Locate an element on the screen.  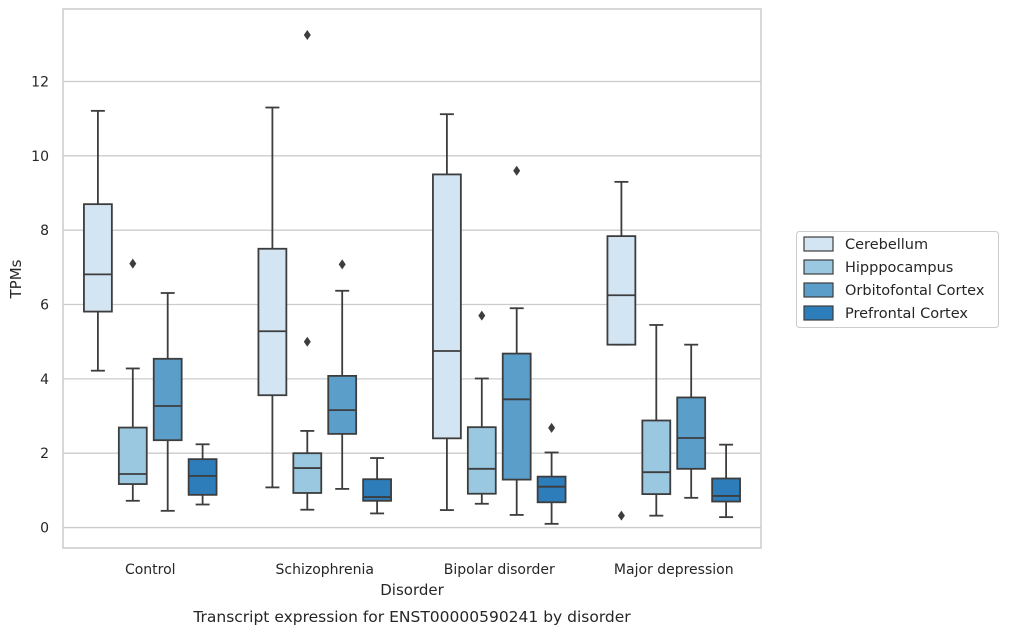
legend-label: Cerebellum is located at coordinates (886, 245).